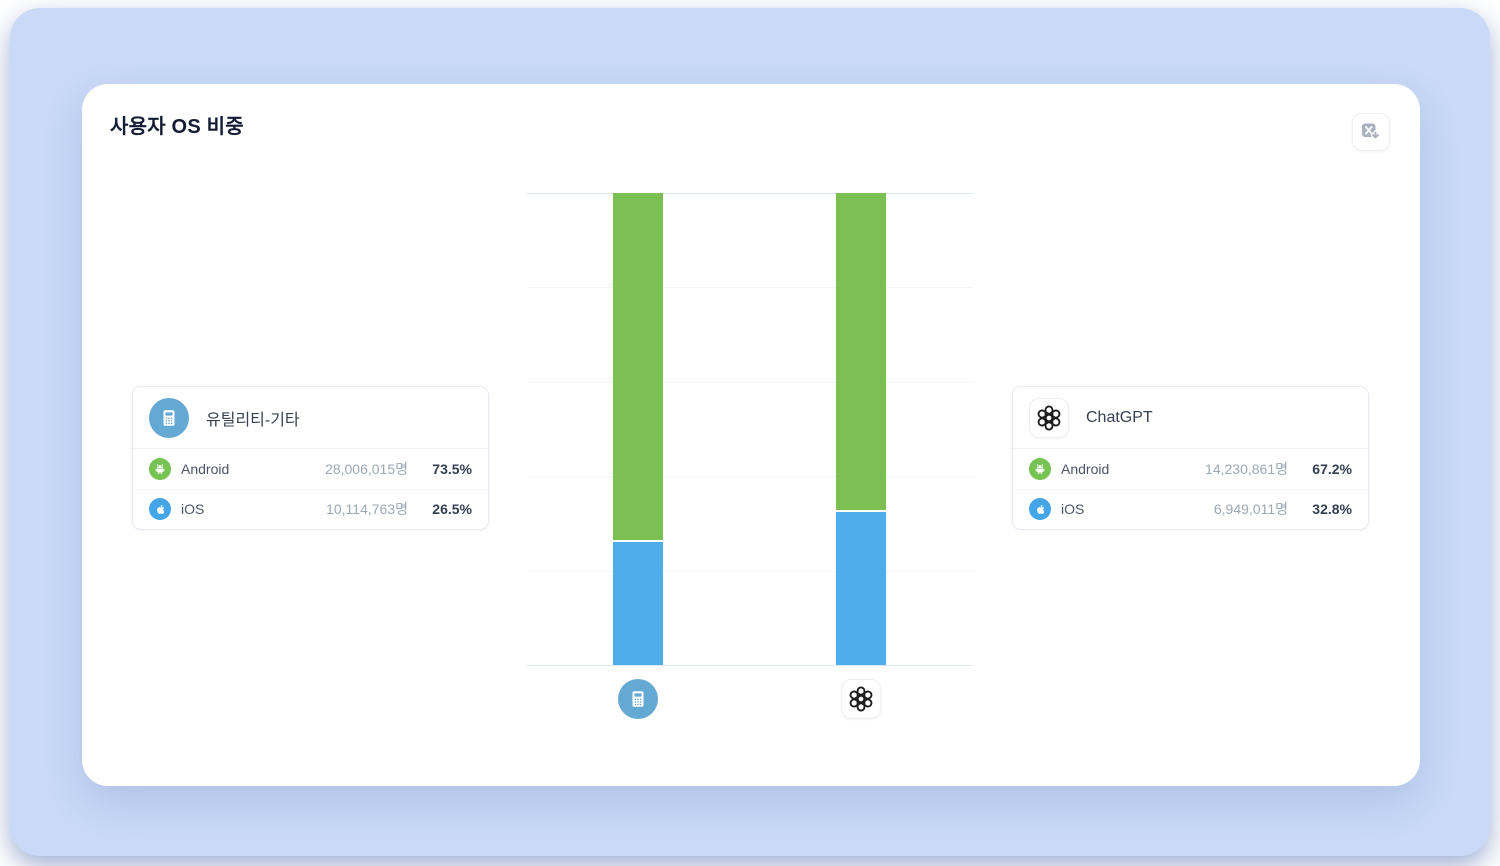 The image size is (1500, 866). Describe the element at coordinates (1332, 509) in the screenshot. I see `os-percent: 32.8%` at that location.